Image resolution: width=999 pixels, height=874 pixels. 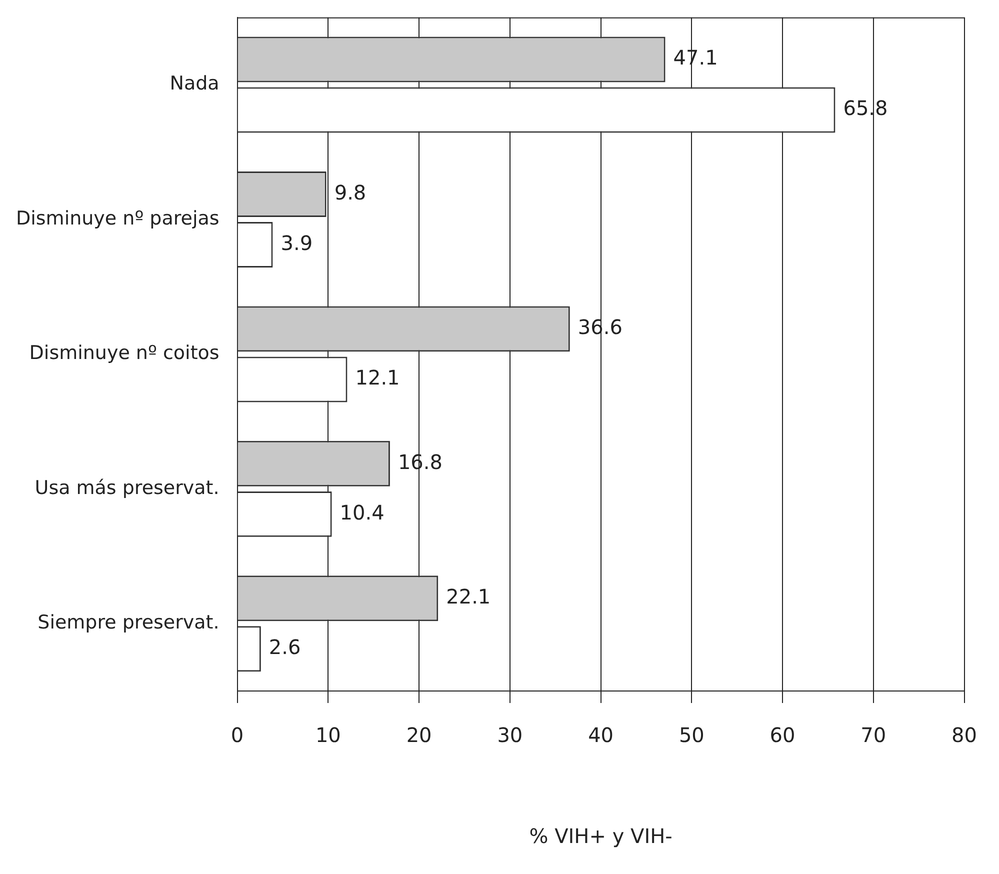 What do you see at coordinates (296, 242) in the screenshot?
I see `data-label: 3.9` at bounding box center [296, 242].